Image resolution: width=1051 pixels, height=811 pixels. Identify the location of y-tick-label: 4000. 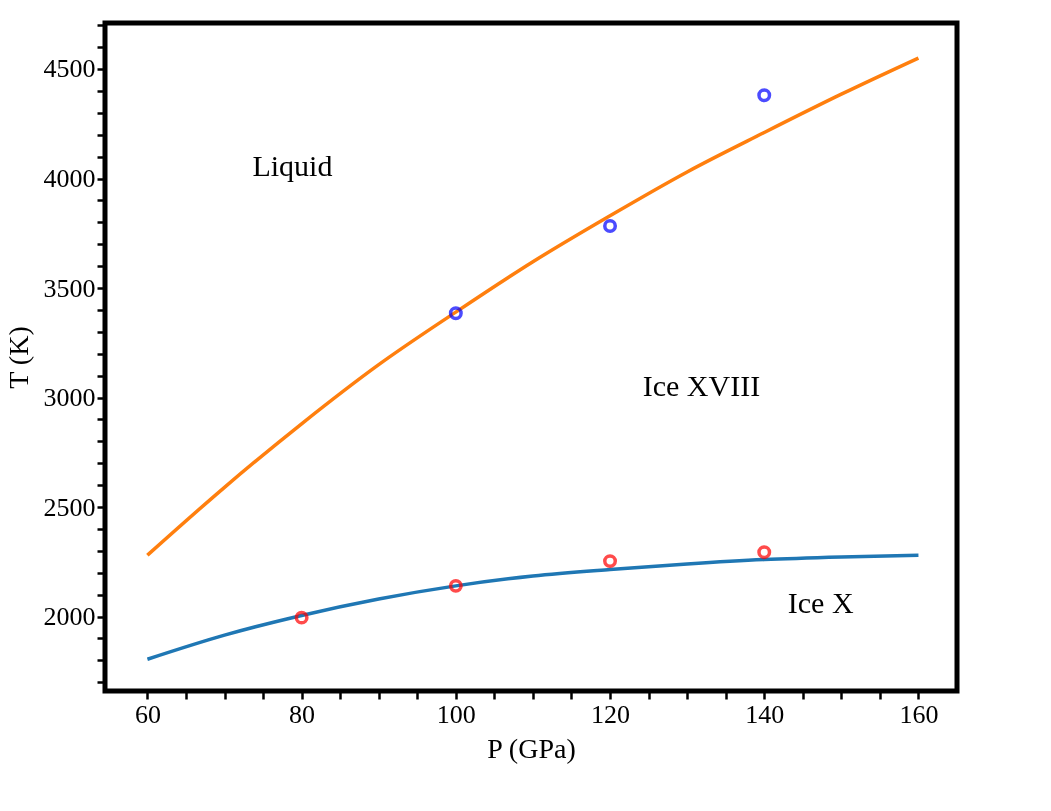
(69, 178).